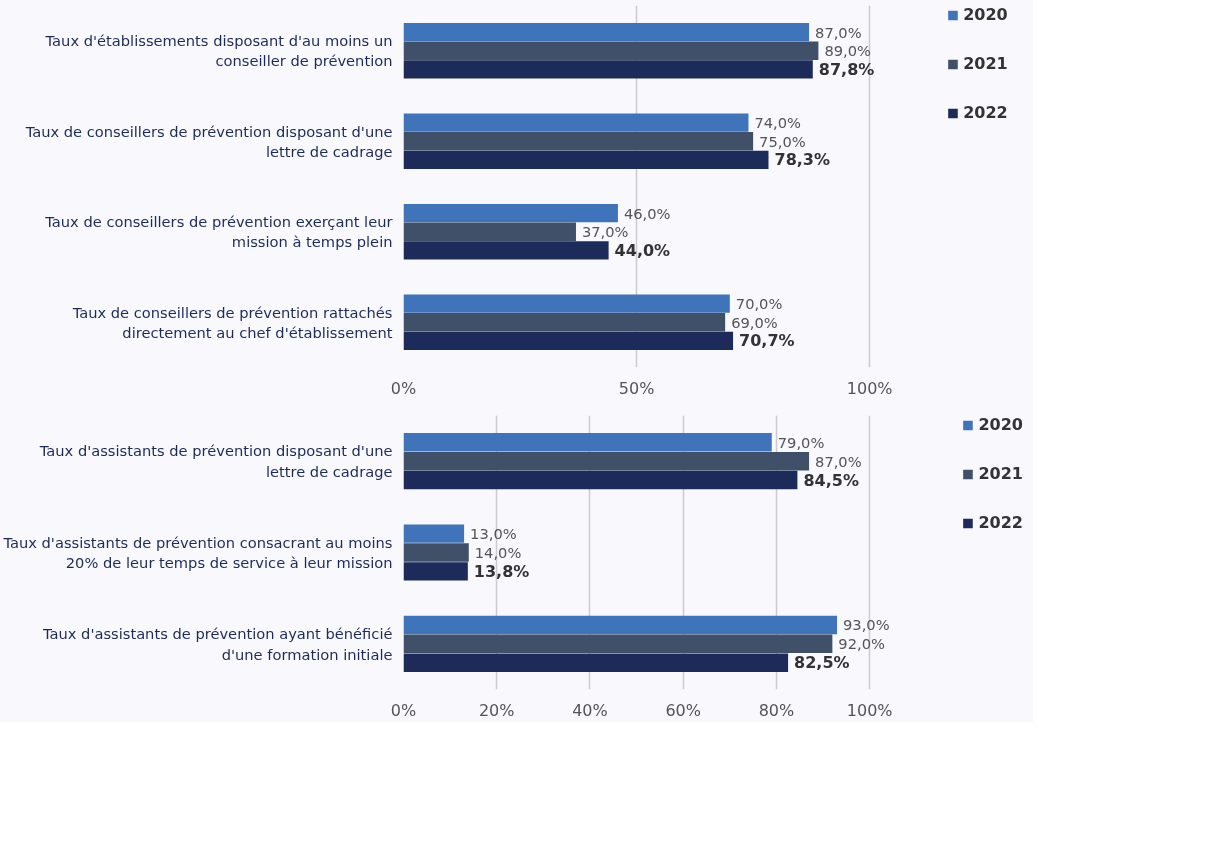 The image size is (1227, 848). Describe the element at coordinates (801, 442) in the screenshot. I see `data-label: 79,0%` at that location.